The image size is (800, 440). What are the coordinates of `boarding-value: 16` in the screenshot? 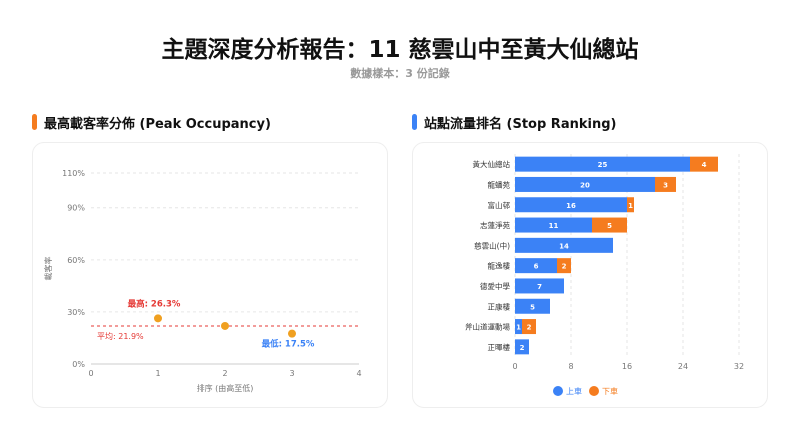 It's located at (571, 206).